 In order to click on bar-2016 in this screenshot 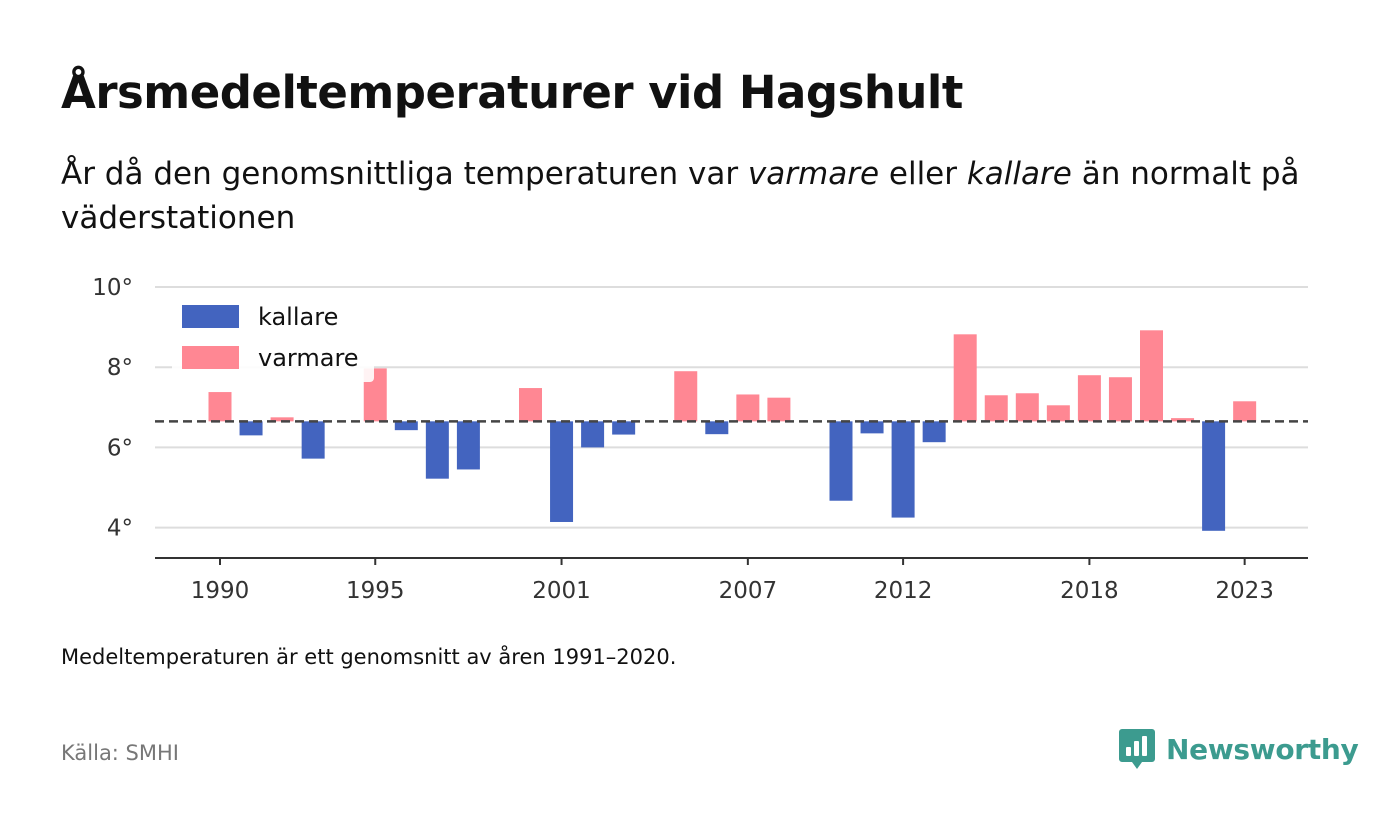, I will do `click(1027, 407)`.